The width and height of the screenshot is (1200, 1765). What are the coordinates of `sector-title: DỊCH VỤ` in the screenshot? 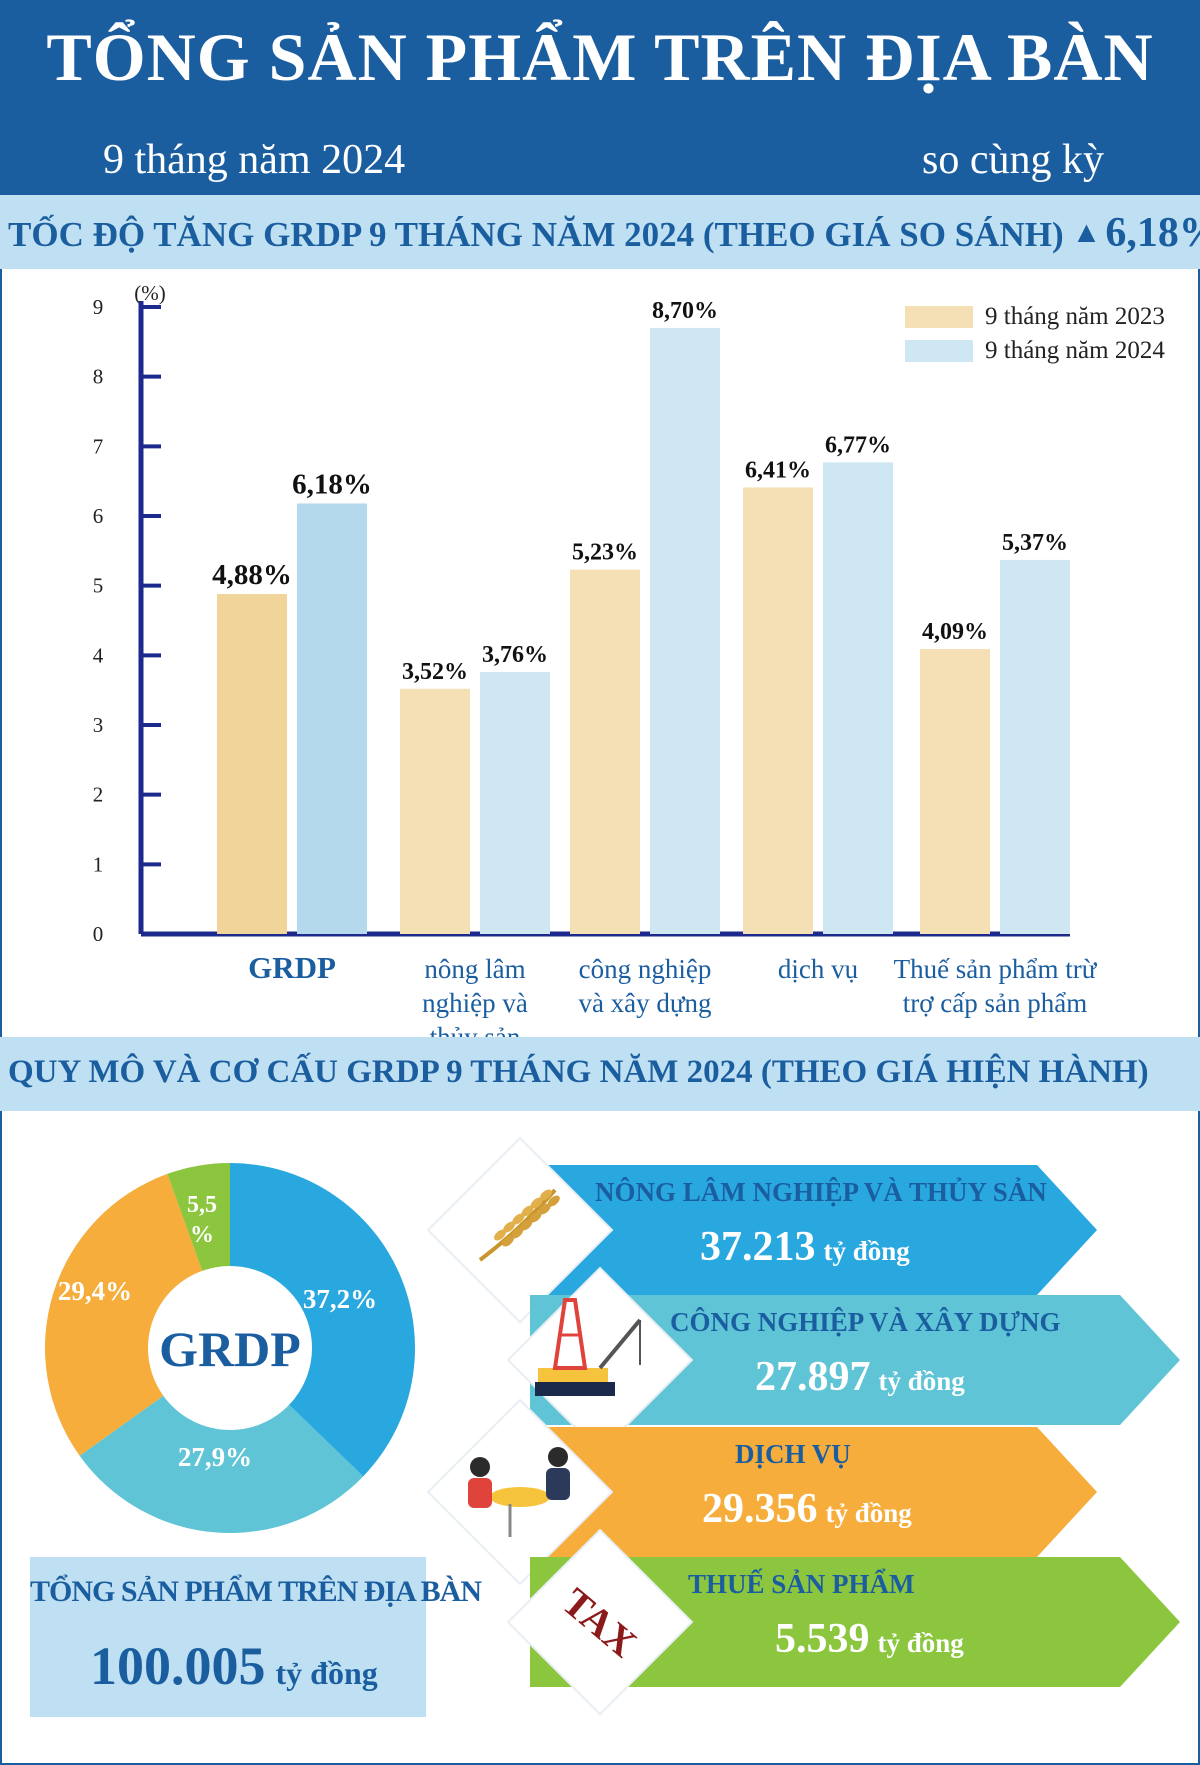 It's located at (793, 1454).